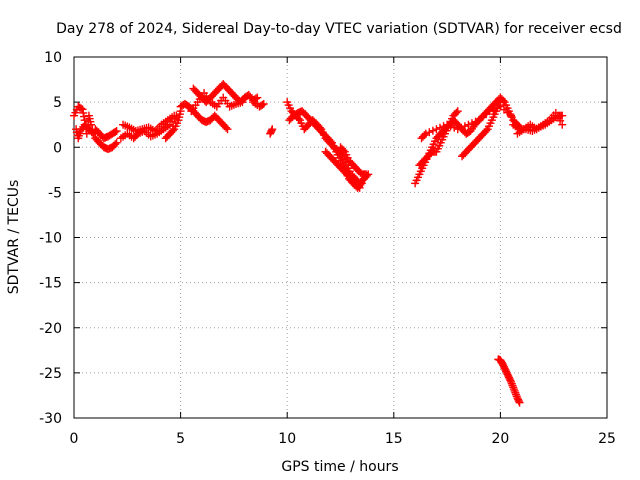  I want to click on y-axis-label: SDTVAR / TECUs, so click(14, 237).